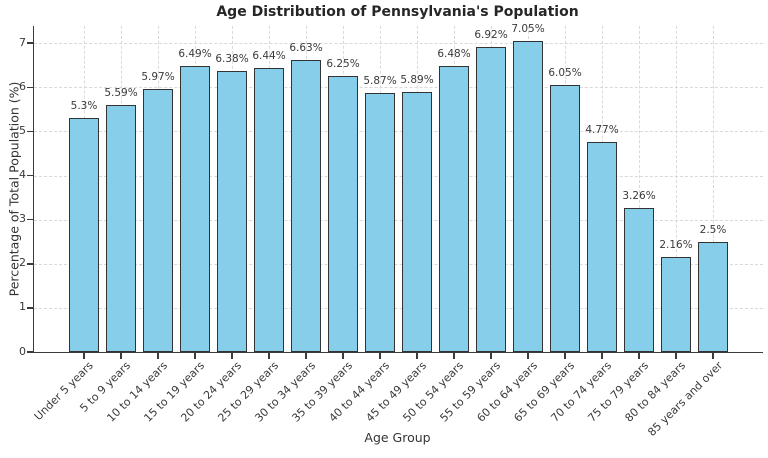 The image size is (768, 458). I want to click on bar-value-label: 5.3%, so click(84, 106).